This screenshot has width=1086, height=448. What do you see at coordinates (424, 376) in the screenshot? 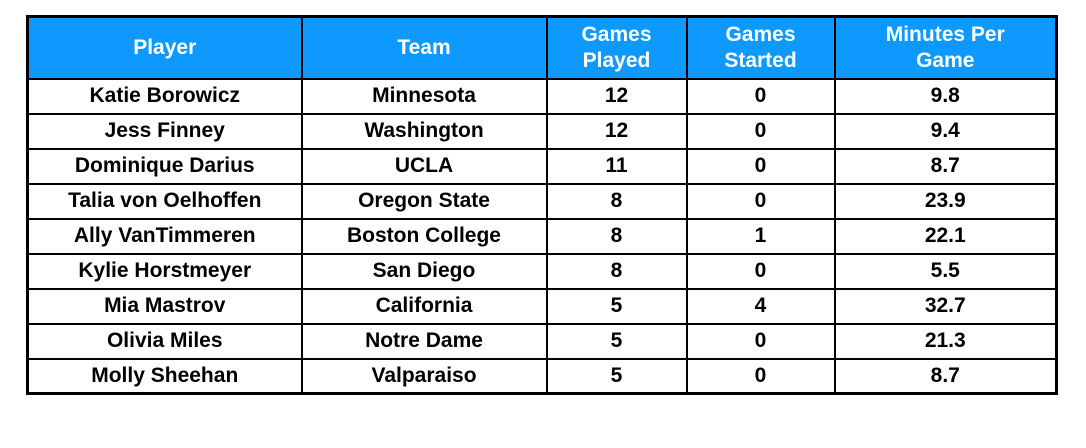
I see `cell-team: Valparaiso` at bounding box center [424, 376].